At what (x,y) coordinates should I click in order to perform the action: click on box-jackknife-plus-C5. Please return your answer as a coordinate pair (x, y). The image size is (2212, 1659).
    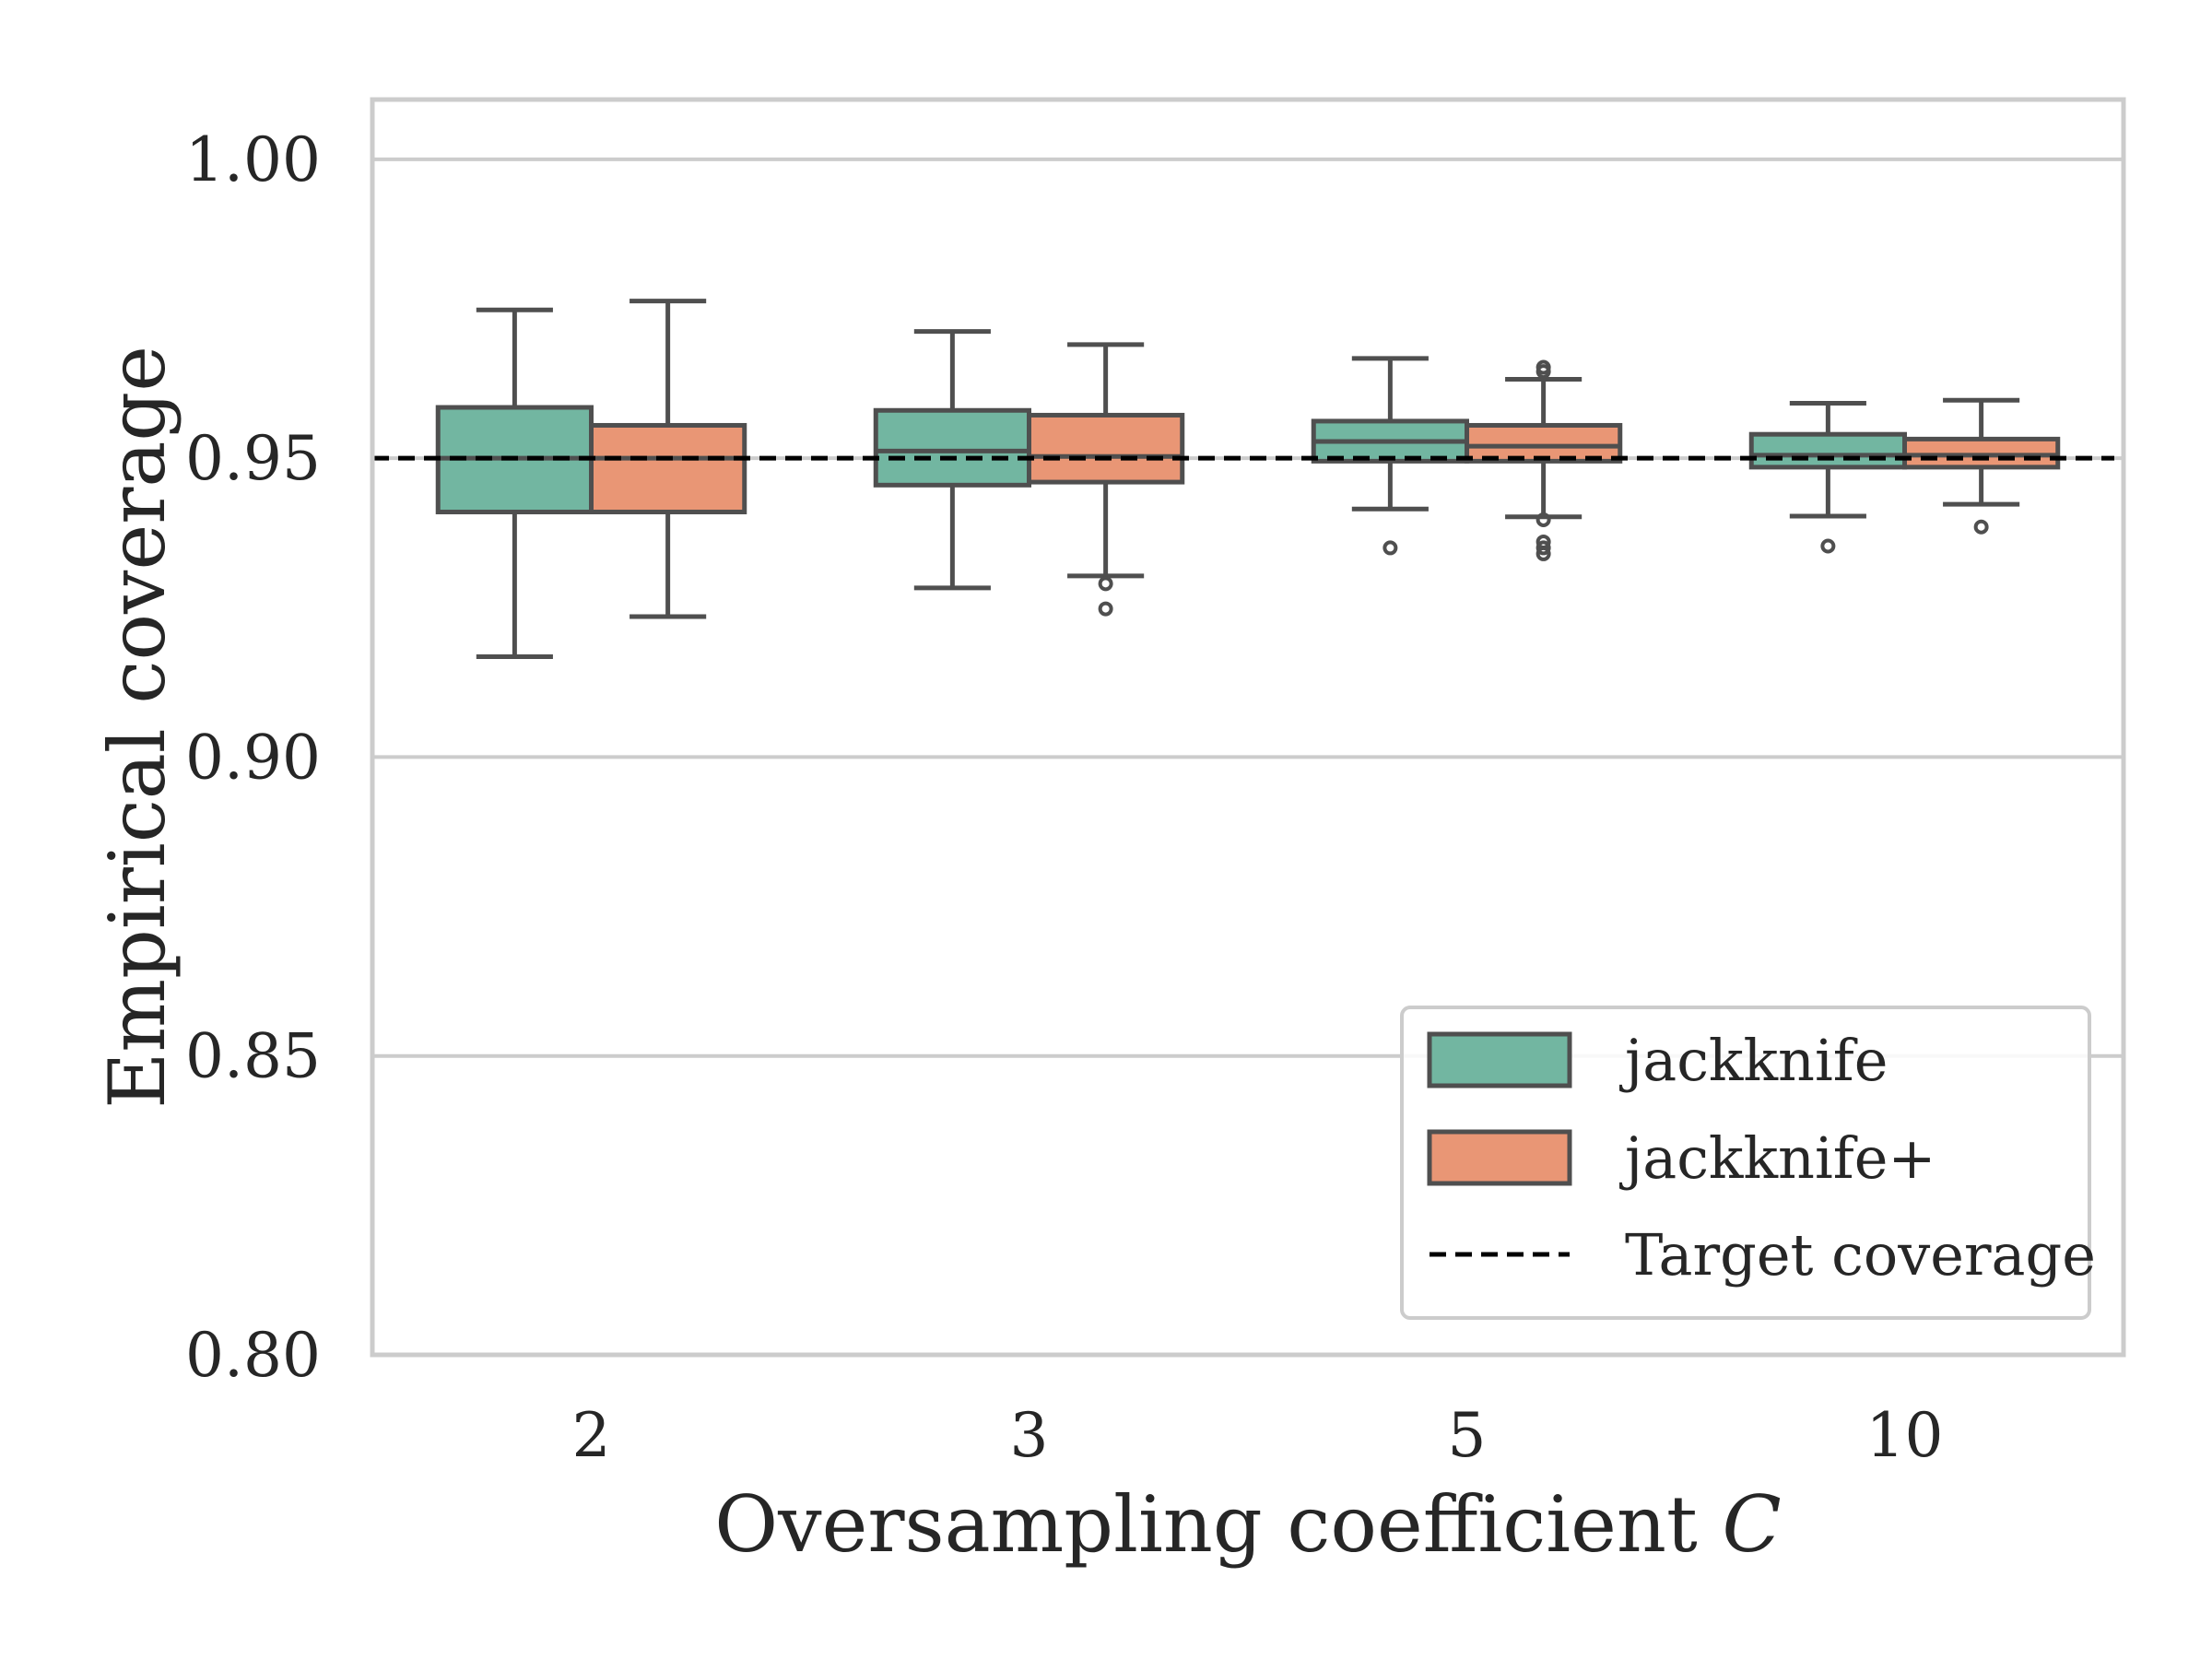
    Looking at the image, I should click on (1544, 460).